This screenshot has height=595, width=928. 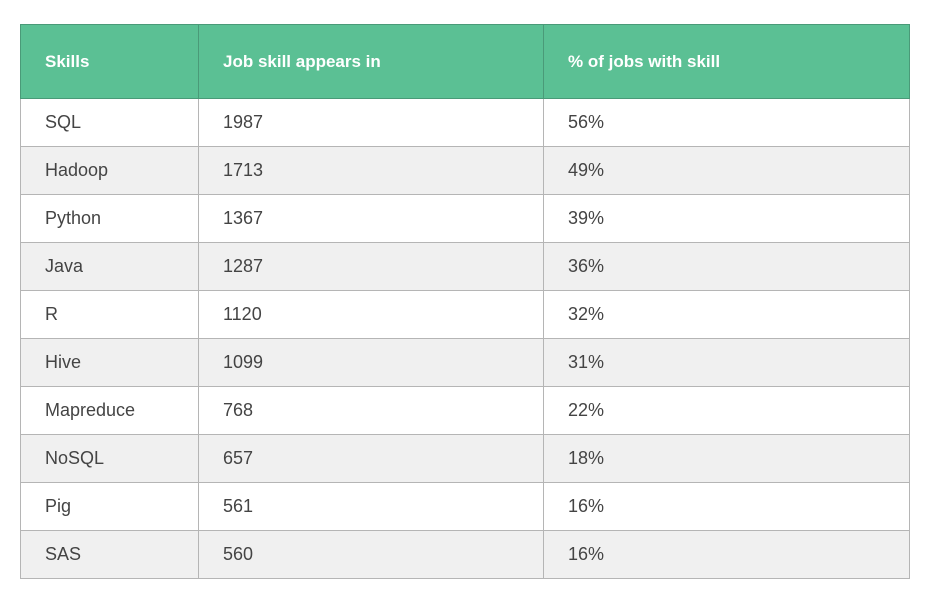 I want to click on cell-job-count: 1099, so click(x=371, y=362).